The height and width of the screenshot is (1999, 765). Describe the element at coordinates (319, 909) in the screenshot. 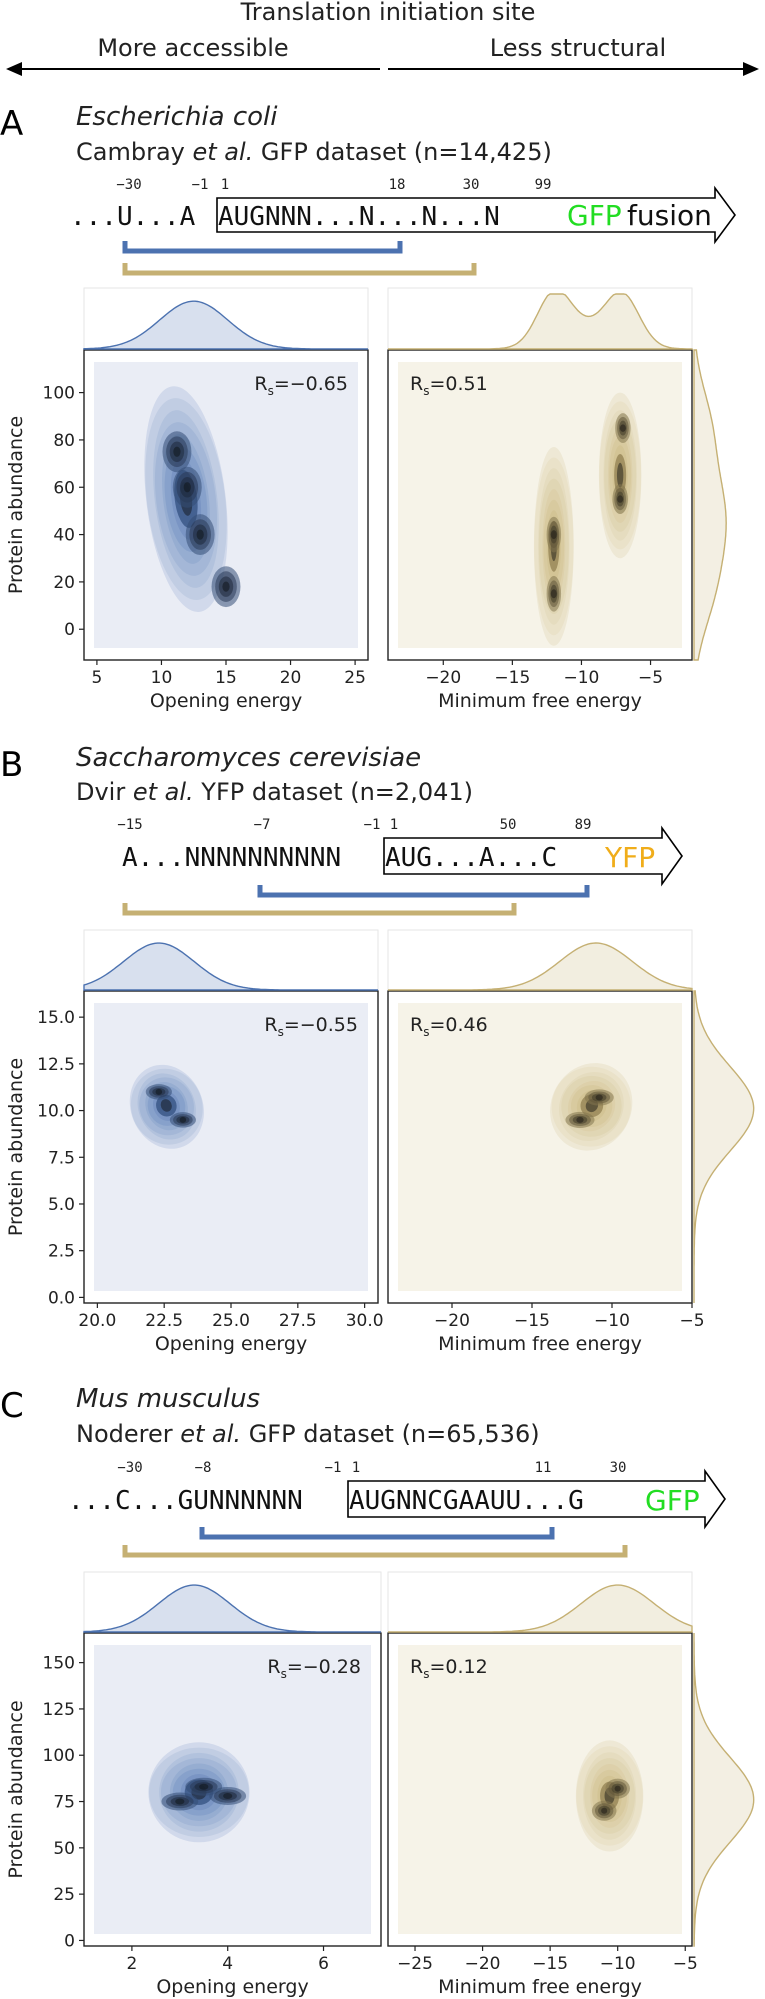

I see `bracket-tan-b` at that location.